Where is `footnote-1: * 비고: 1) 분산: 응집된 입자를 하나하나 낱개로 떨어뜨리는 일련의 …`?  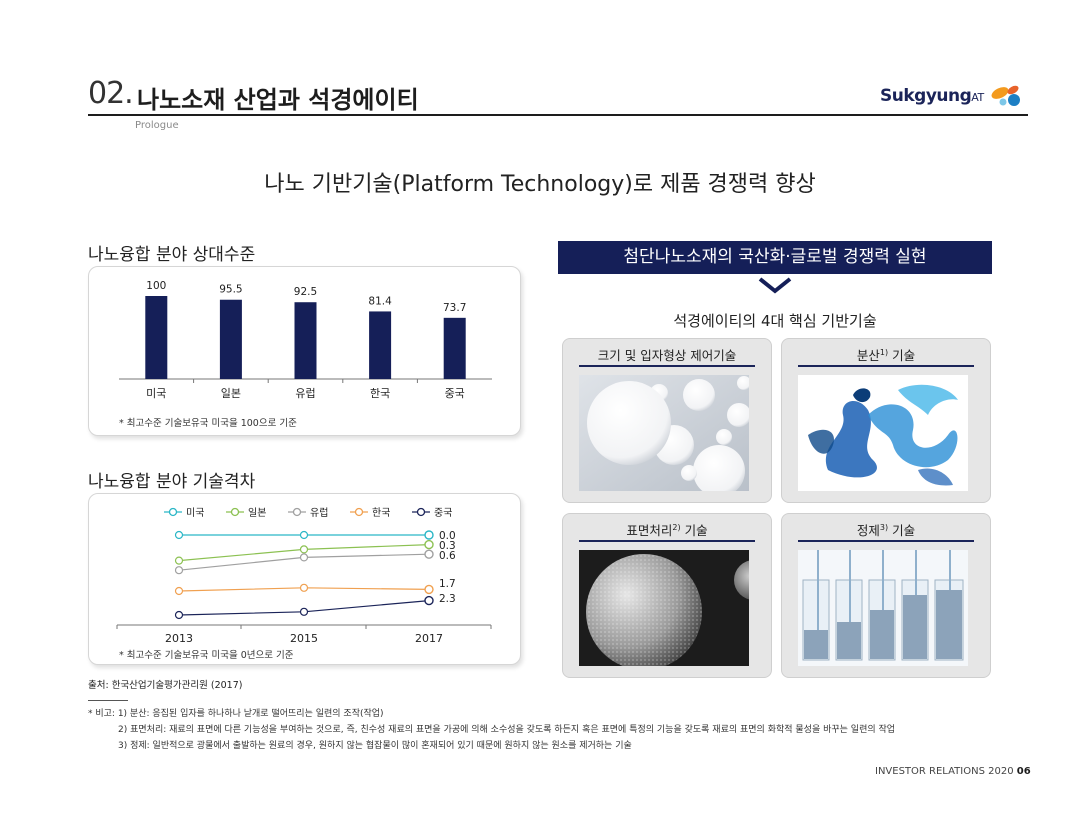 footnote-1: * 비고: 1) 분산: 응집된 입자를 하나하나 낱개로 떨어뜨리는 일련의 … is located at coordinates (236, 714).